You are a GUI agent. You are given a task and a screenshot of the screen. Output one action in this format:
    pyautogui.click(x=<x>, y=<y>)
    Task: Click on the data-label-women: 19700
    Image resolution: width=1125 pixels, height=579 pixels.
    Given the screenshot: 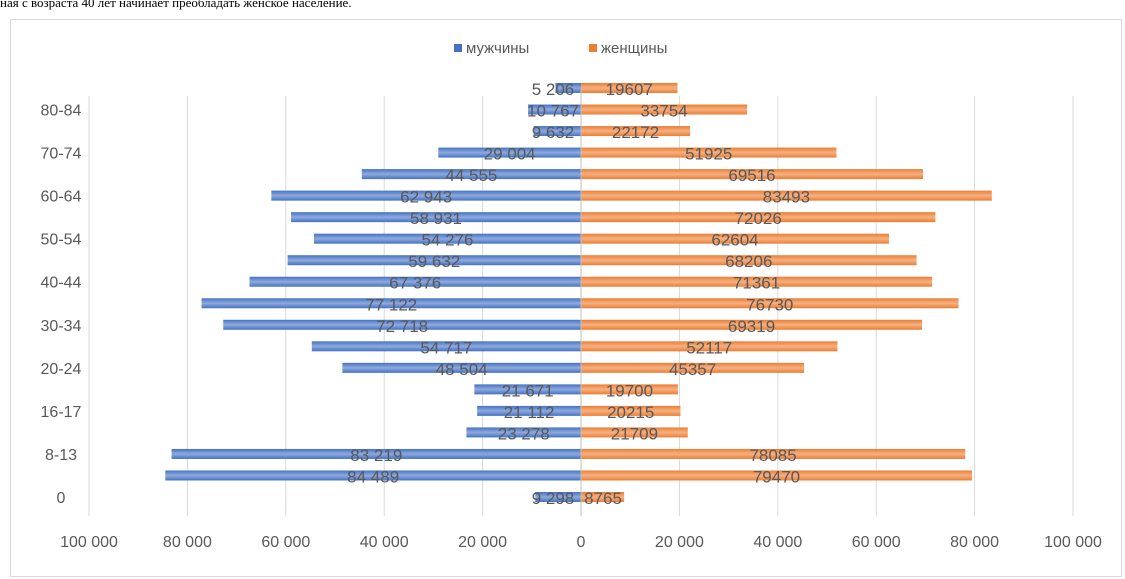 What is the action you would take?
    pyautogui.click(x=629, y=390)
    